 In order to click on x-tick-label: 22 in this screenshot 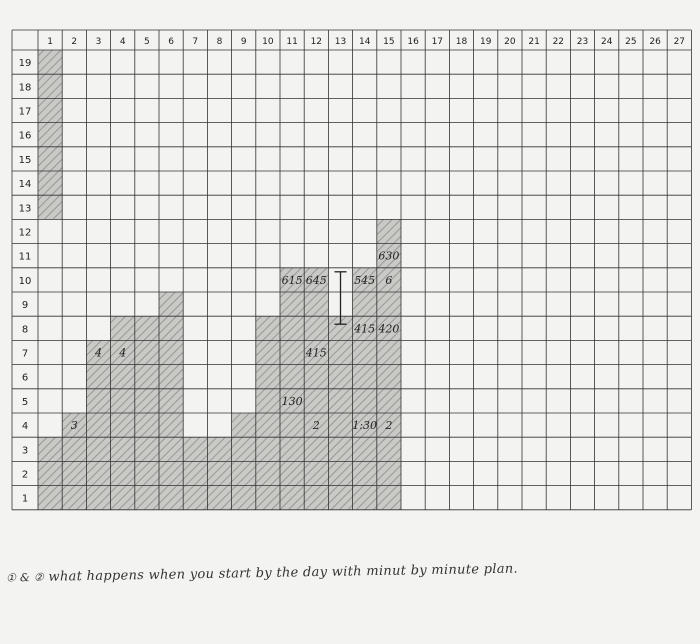, I will do `click(558, 42)`.